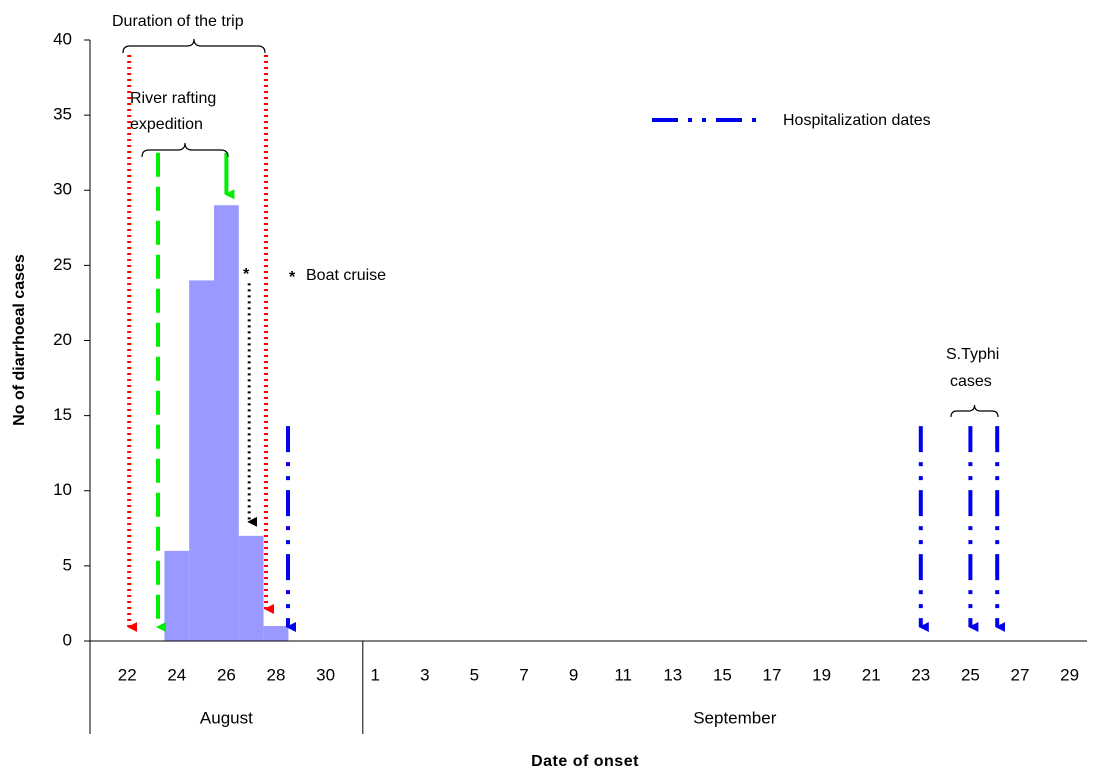 The height and width of the screenshot is (774, 1093). What do you see at coordinates (246, 274) in the screenshot?
I see `boat-cruise-marker-symbol: *` at bounding box center [246, 274].